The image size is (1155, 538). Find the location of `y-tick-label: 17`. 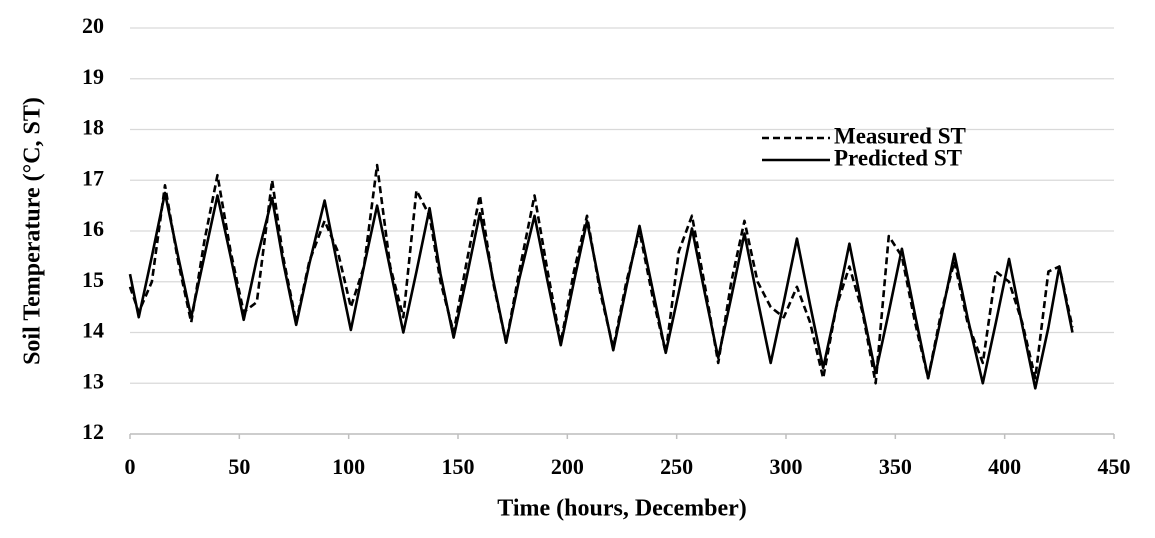

y-tick-label: 17 is located at coordinates (93, 177).